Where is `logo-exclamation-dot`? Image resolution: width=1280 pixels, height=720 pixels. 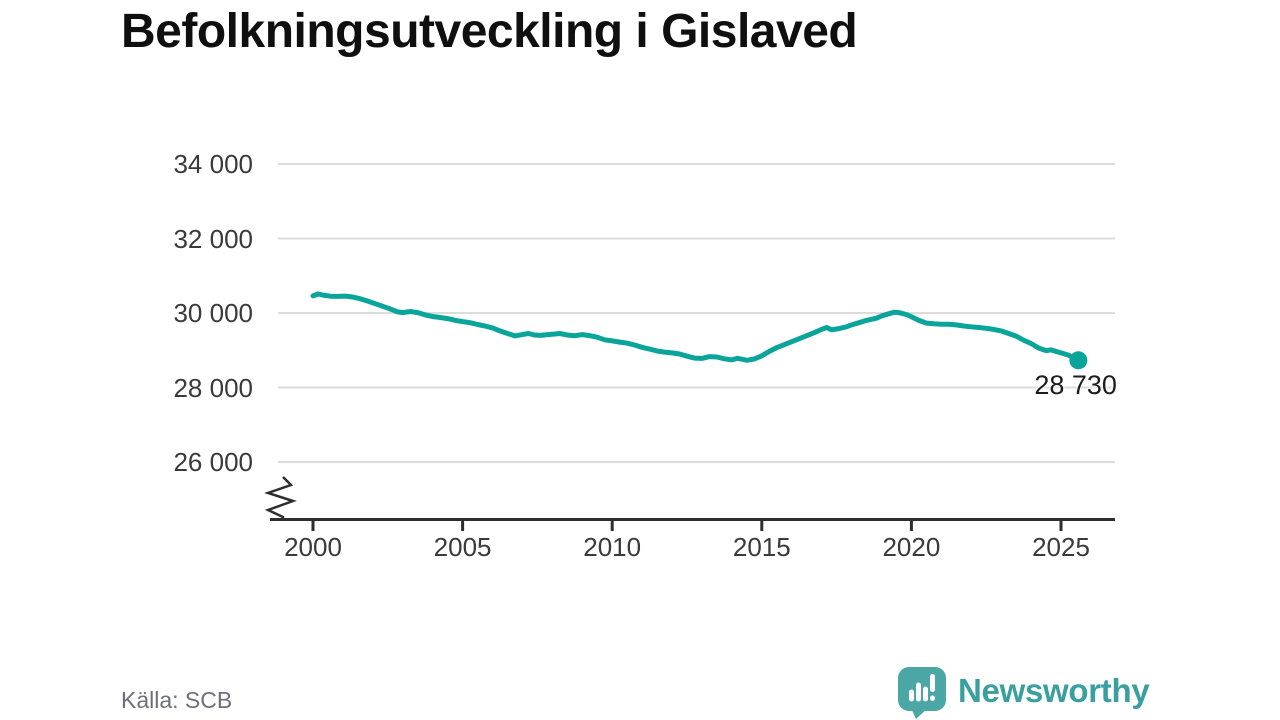
logo-exclamation-dot is located at coordinates (932, 698).